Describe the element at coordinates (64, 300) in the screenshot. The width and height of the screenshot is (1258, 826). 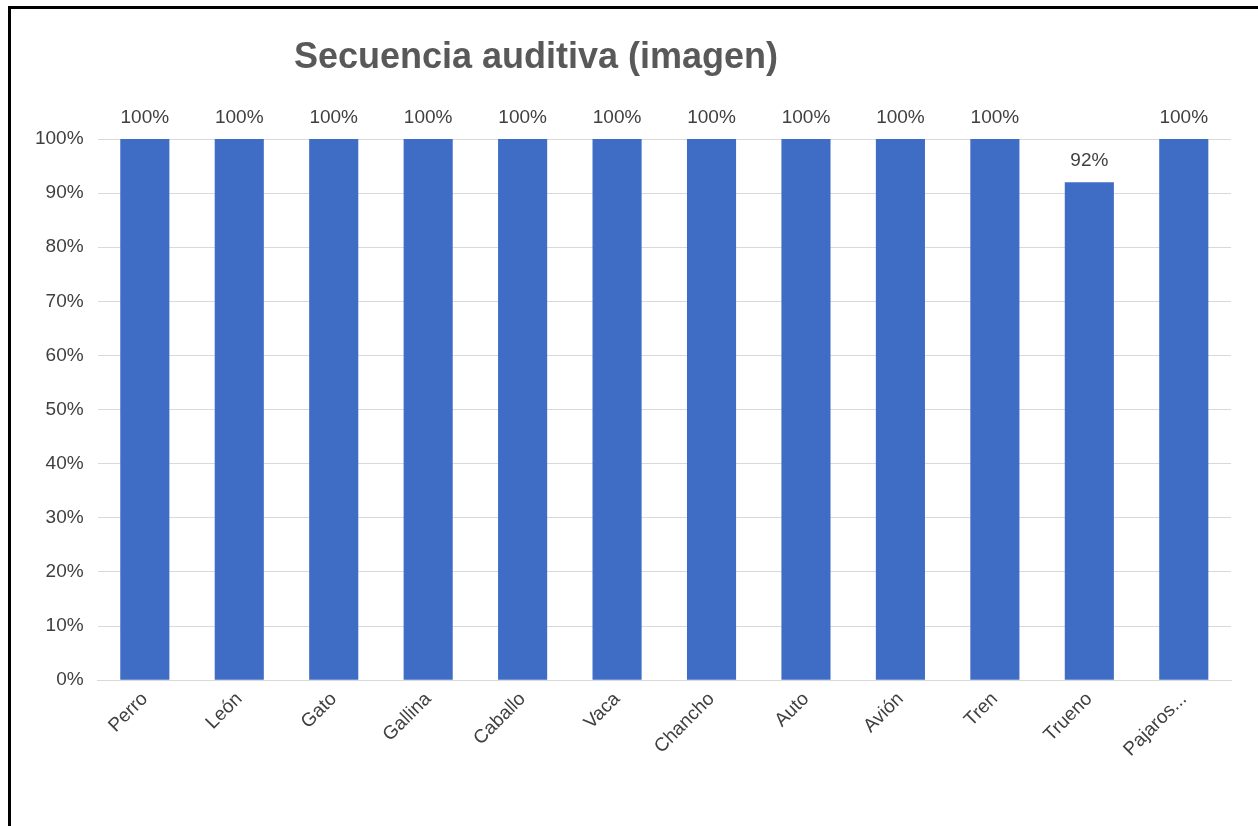
I see `y-tick-label: 70%` at that location.